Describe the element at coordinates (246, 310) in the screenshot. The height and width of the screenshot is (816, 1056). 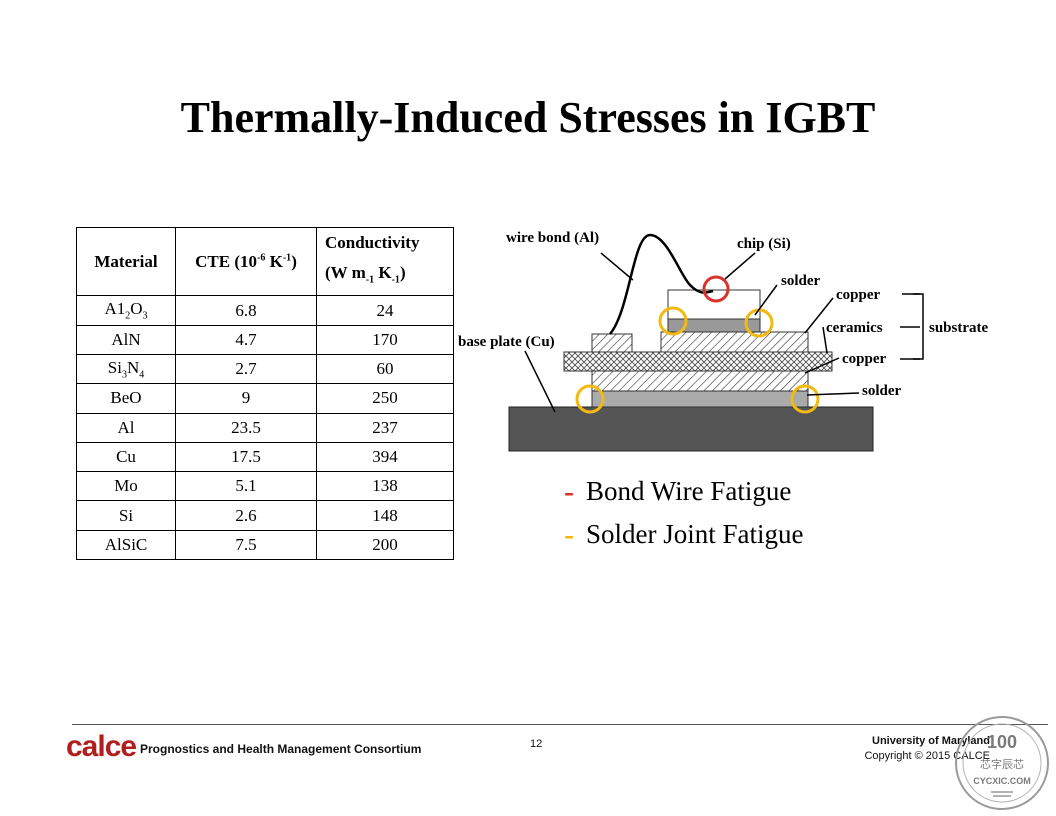
I see `cell-cte: 6.8` at that location.